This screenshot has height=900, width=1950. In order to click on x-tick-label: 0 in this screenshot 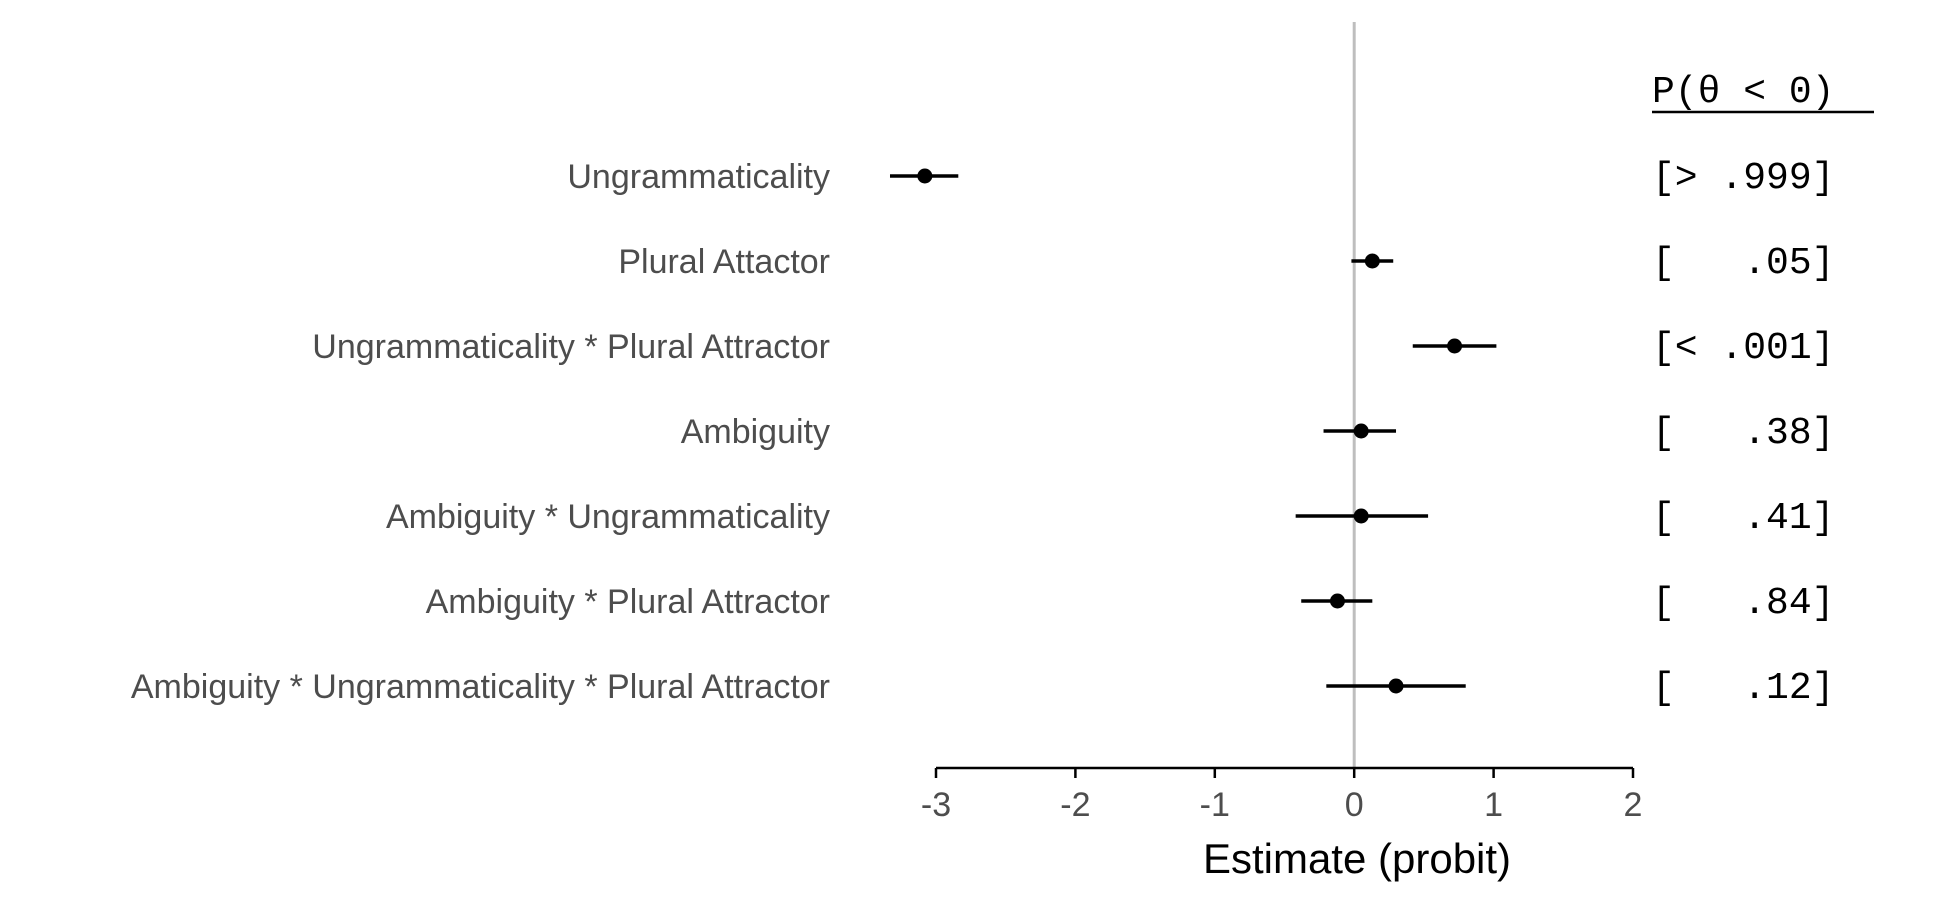, I will do `click(1354, 805)`.